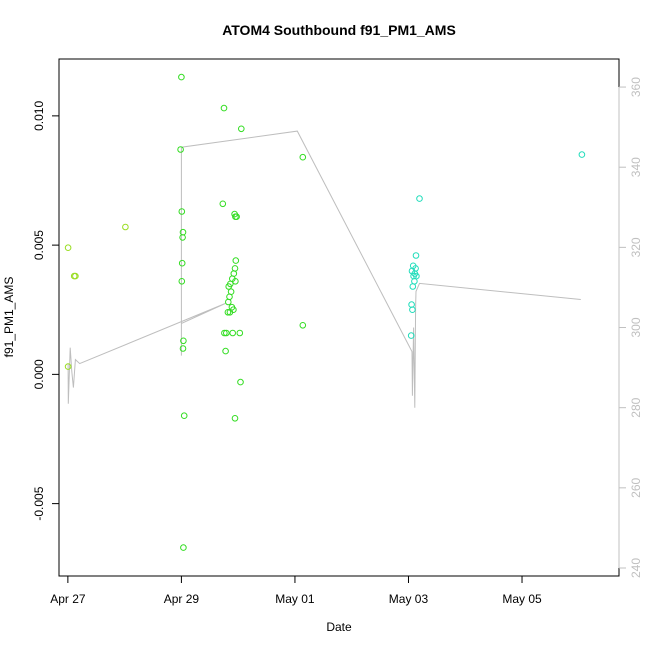 This screenshot has height=650, width=650. What do you see at coordinates (39, 374) in the screenshot?
I see `y-tick-label: 0.000` at bounding box center [39, 374].